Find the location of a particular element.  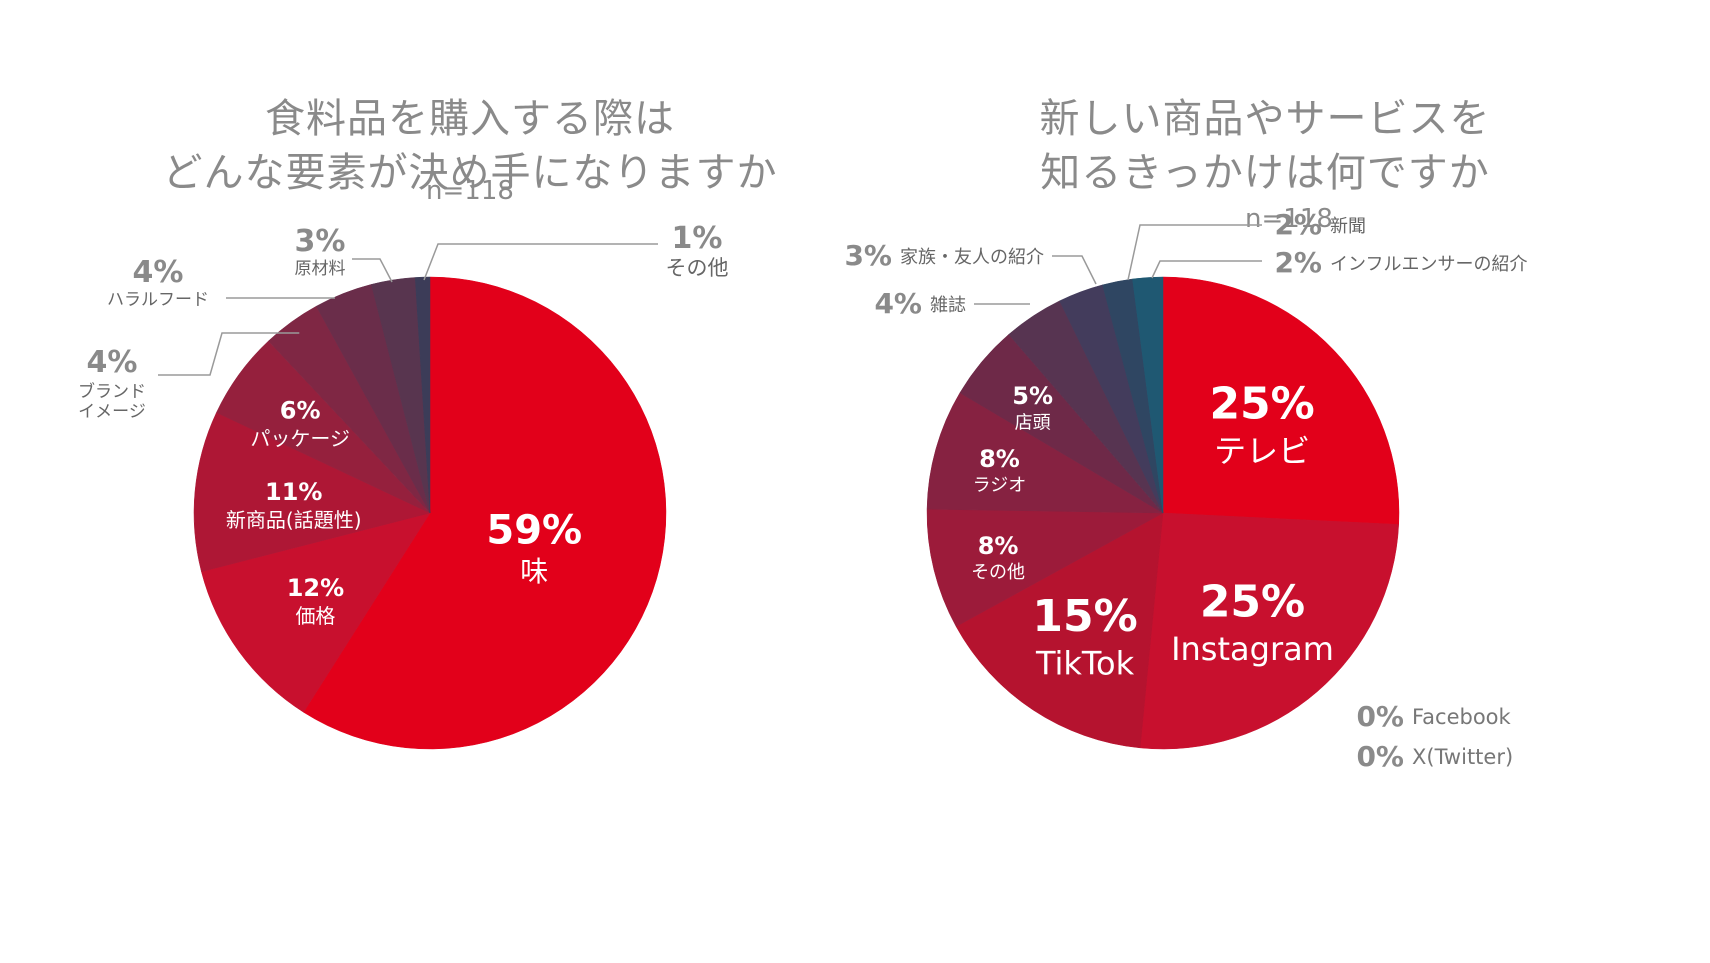

pie2-other-pct: 8% is located at coordinates (998, 546).